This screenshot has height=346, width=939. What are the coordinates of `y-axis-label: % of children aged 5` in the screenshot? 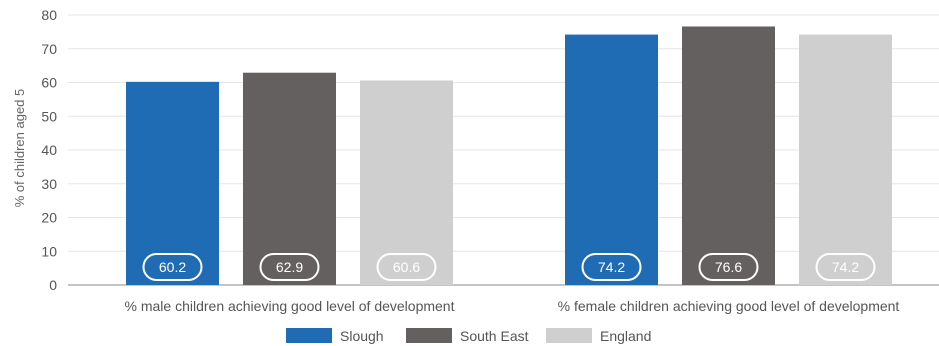 It's located at (19, 148).